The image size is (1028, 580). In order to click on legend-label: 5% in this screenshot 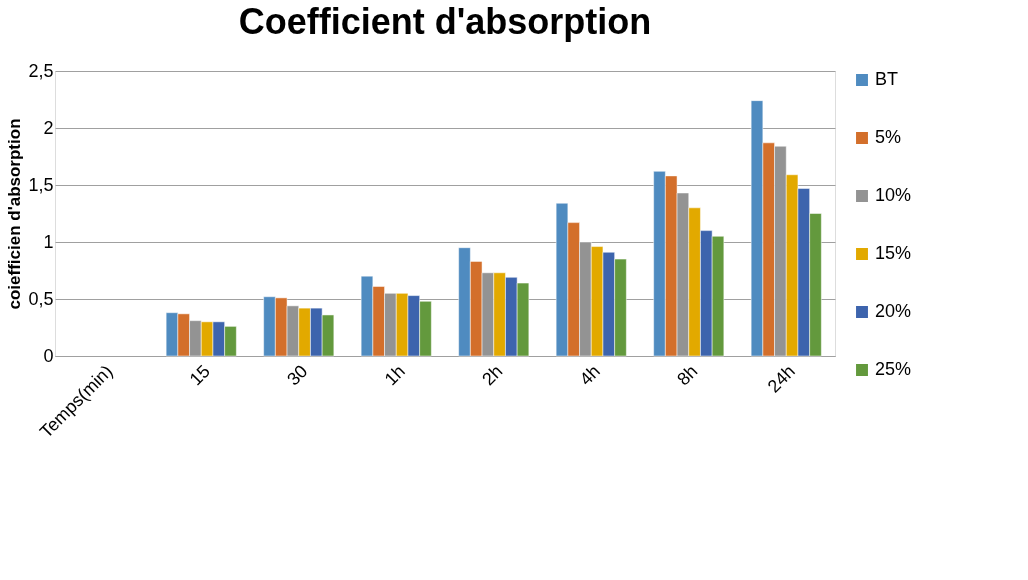, I will do `click(888, 137)`.